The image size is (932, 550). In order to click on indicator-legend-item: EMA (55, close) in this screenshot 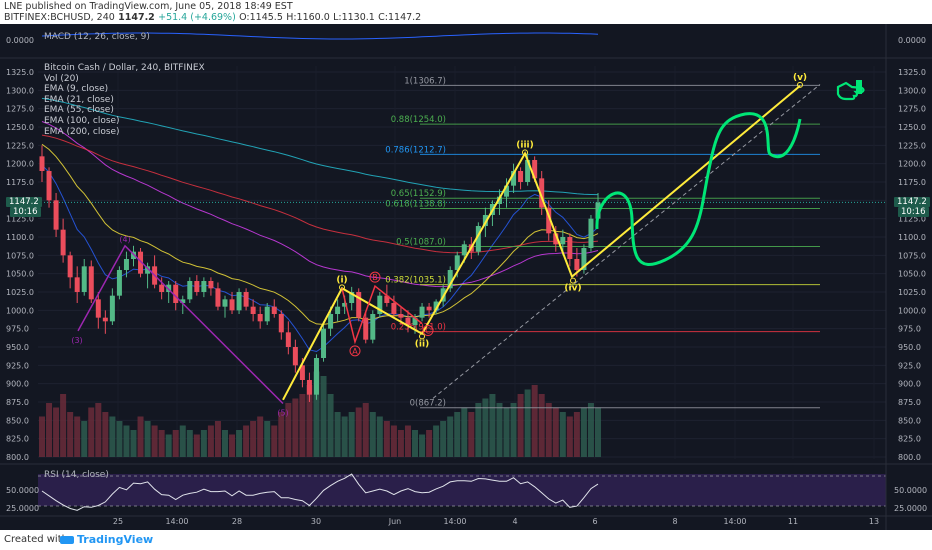, I will do `click(79, 110)`.